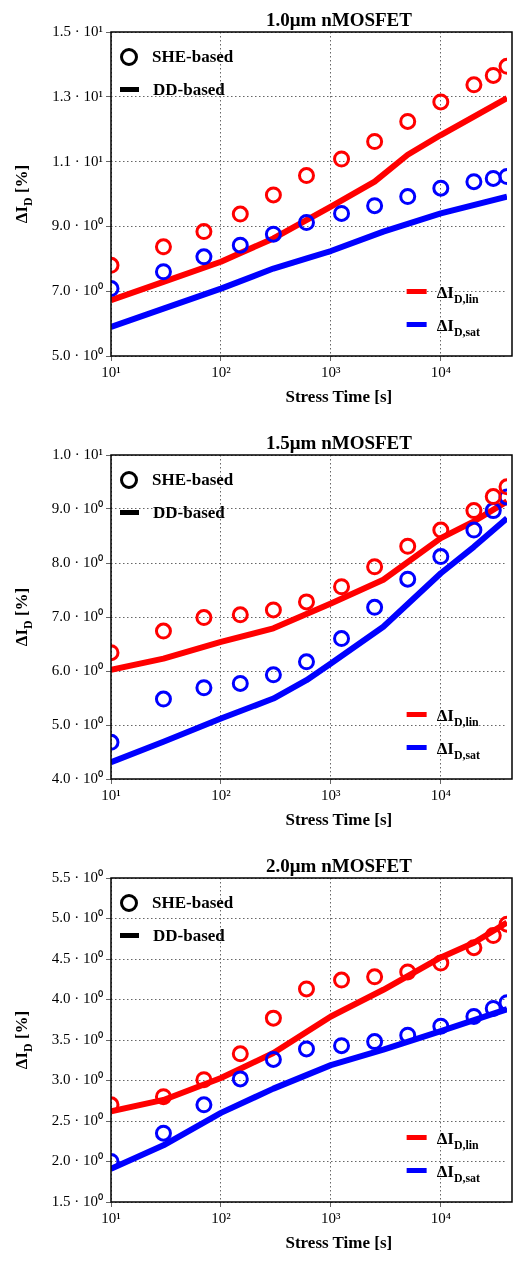  Describe the element at coordinates (77, 453) in the screenshot. I see `y-tick-label: 1.0 · 10¹` at that location.